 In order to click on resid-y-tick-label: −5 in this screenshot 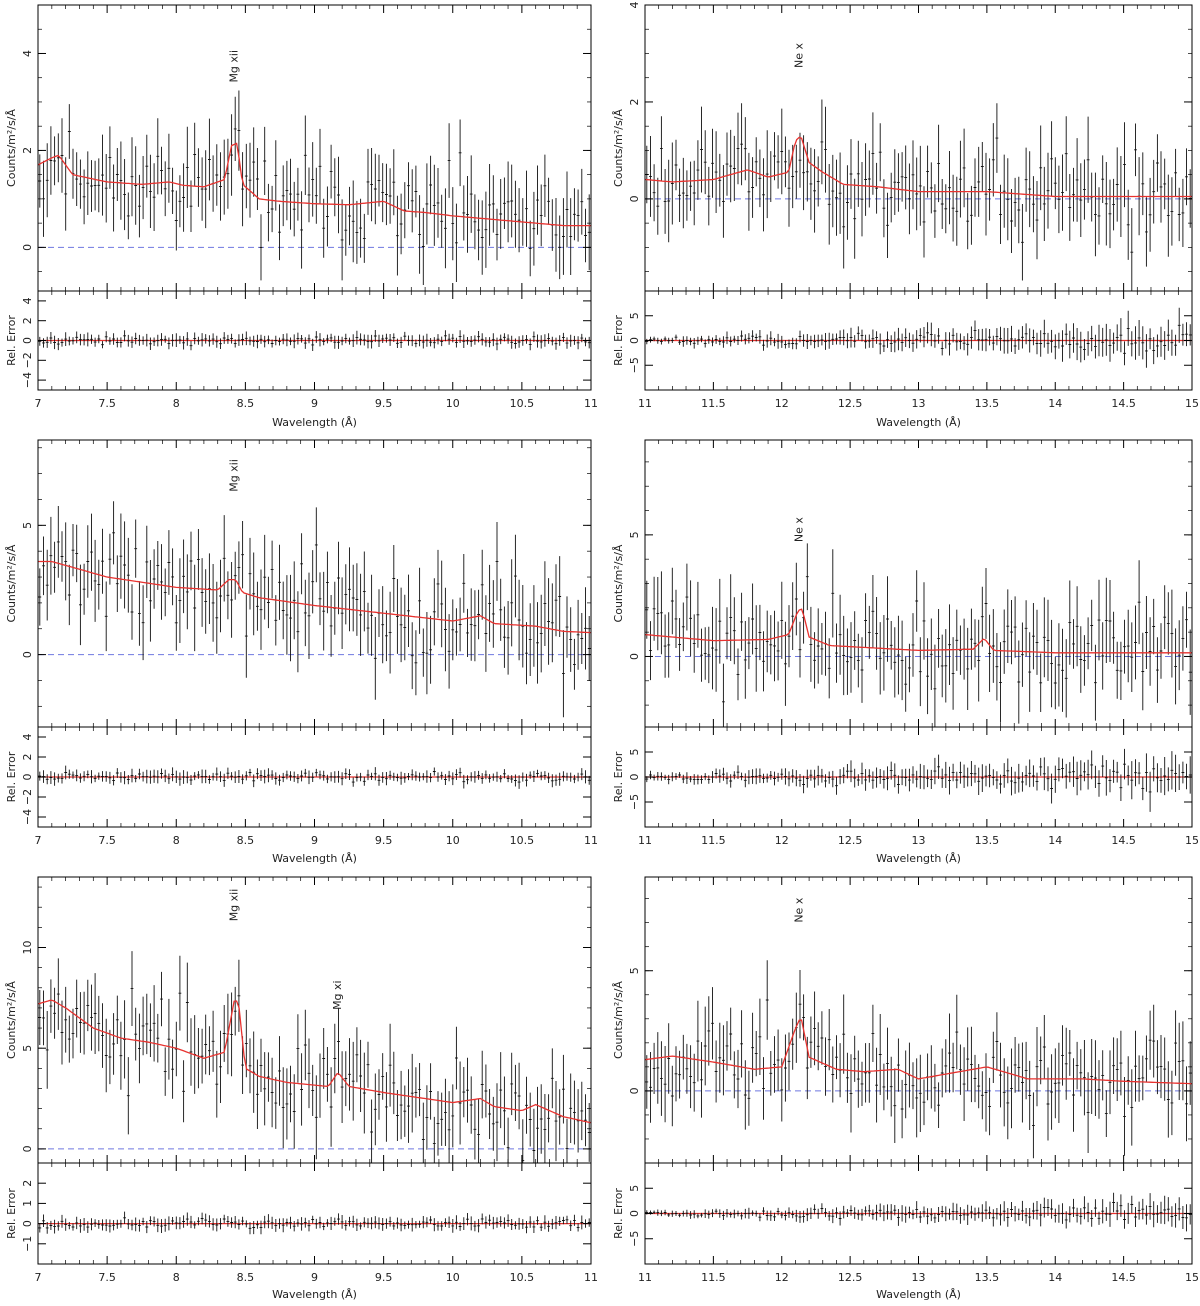, I will do `click(634, 365)`.